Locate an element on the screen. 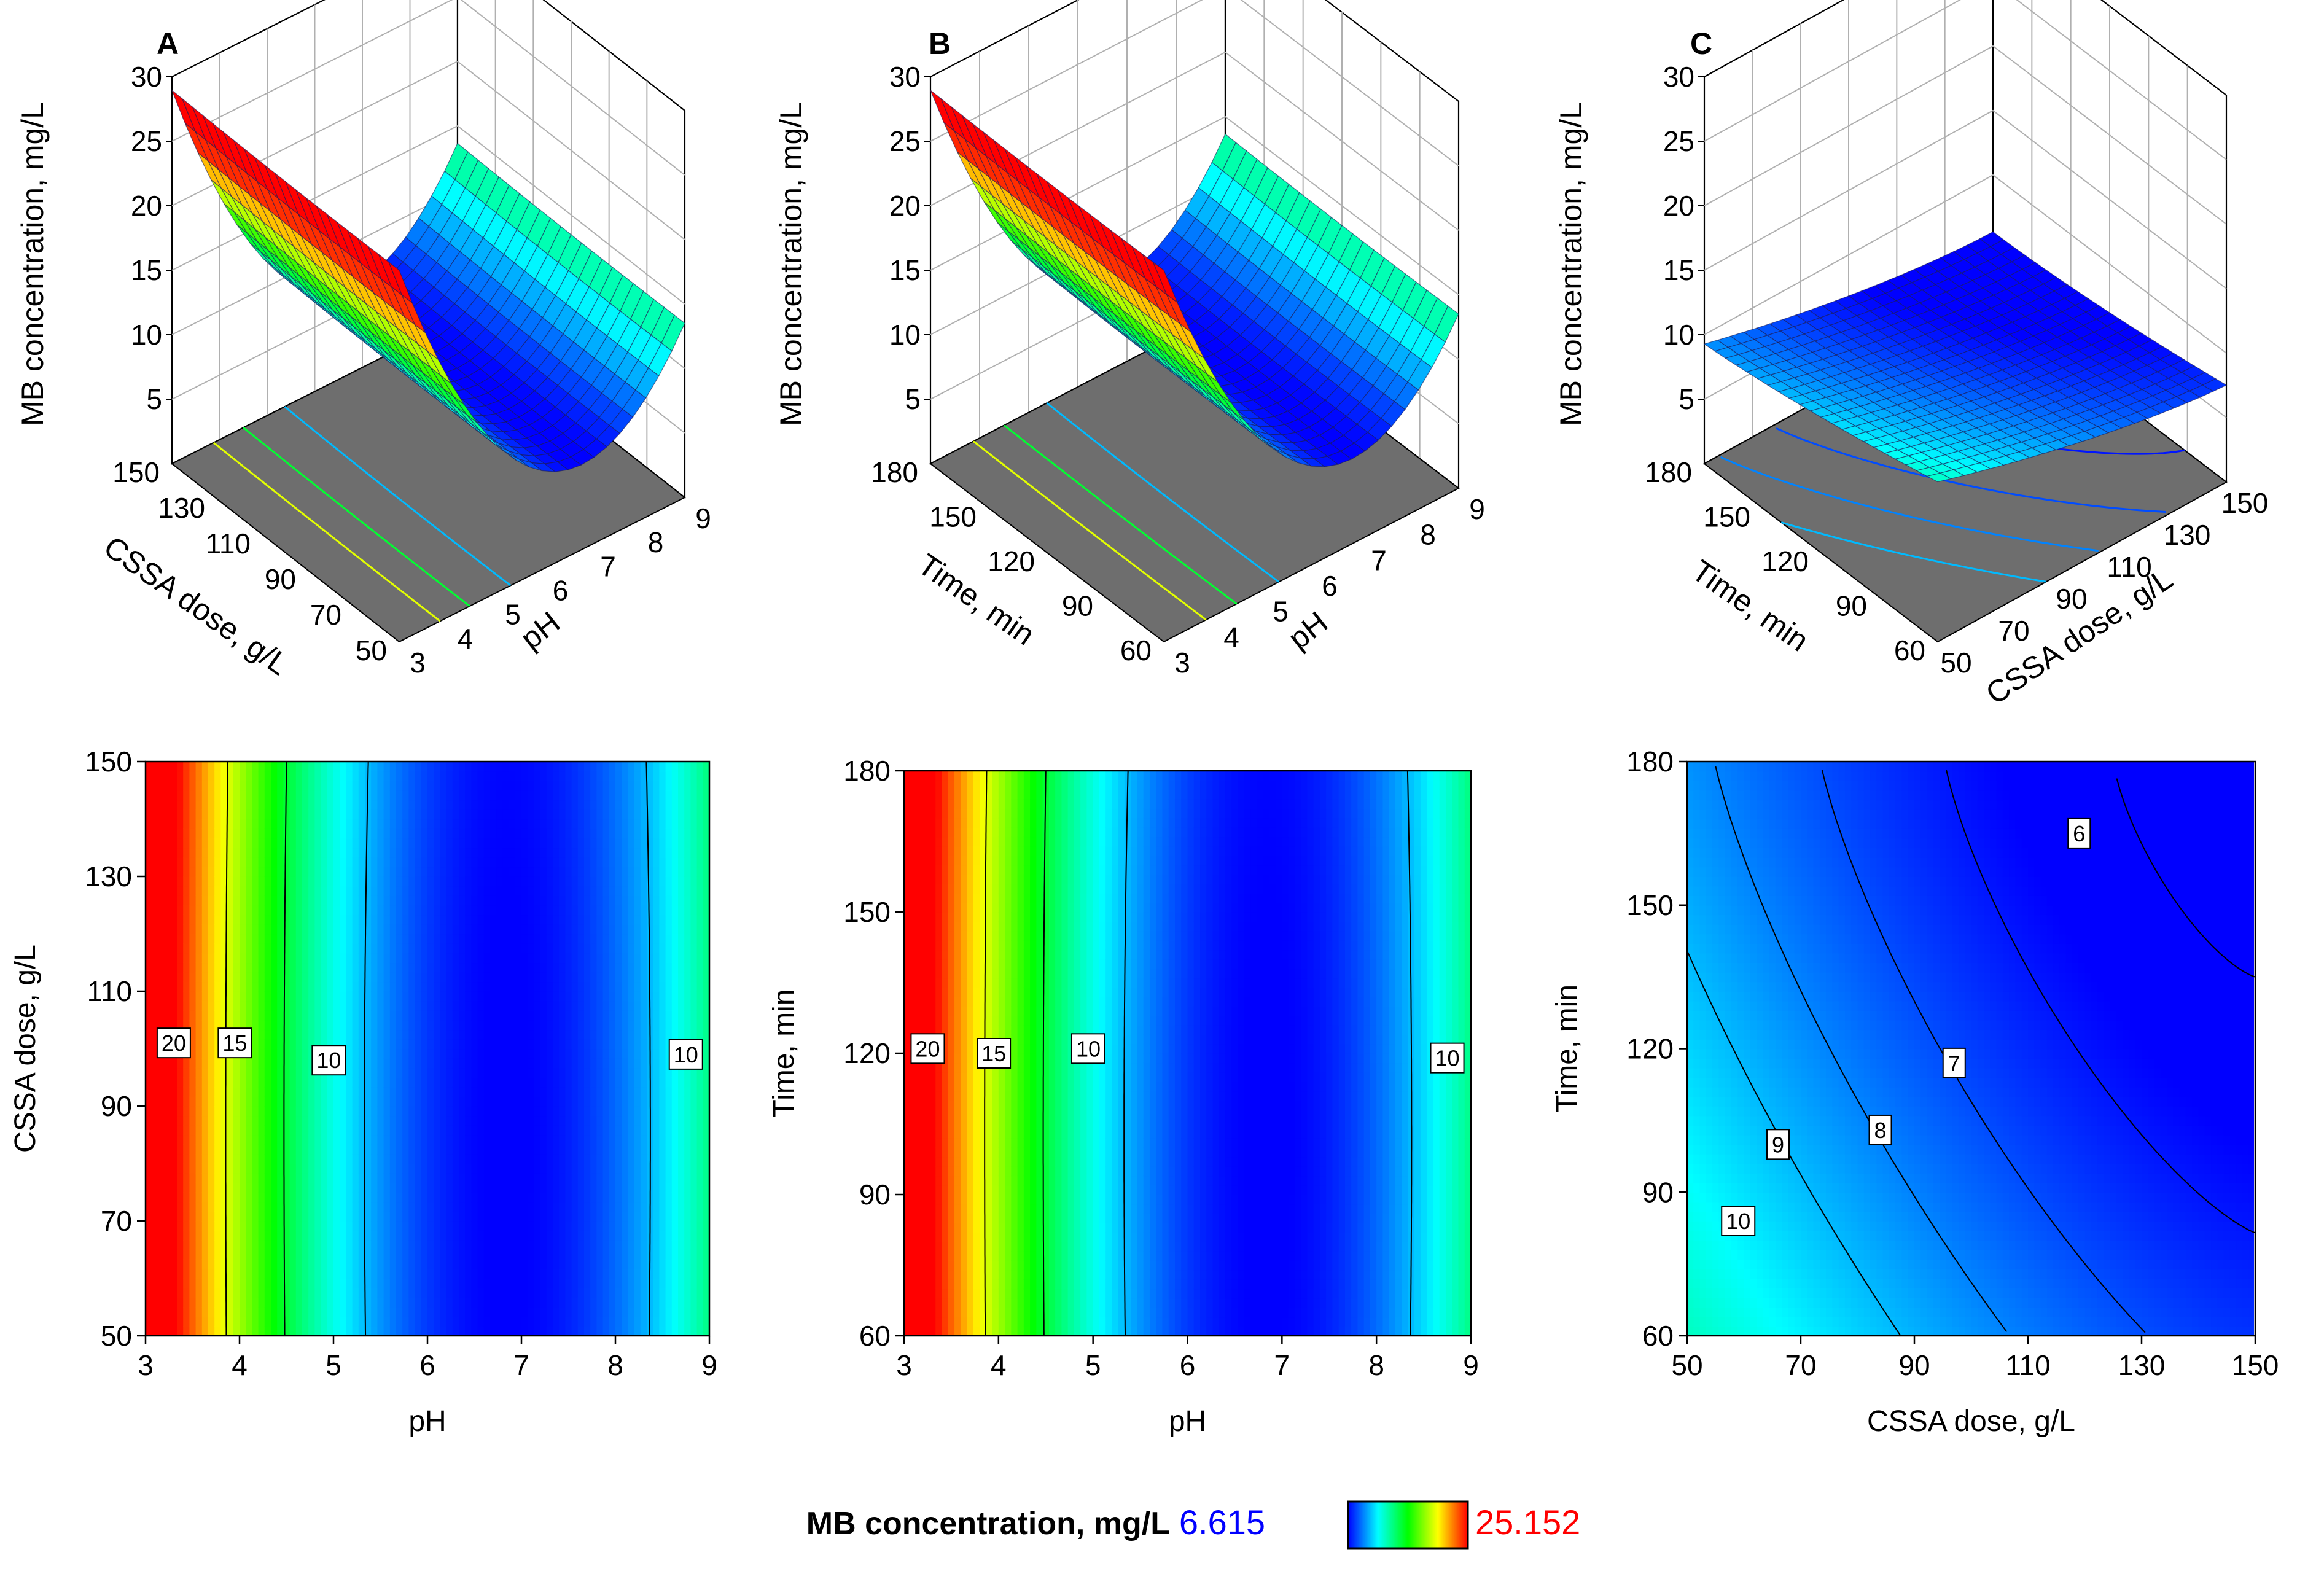 The width and height of the screenshot is (2324, 1571). x-tick-label: 6 is located at coordinates (1330, 586).